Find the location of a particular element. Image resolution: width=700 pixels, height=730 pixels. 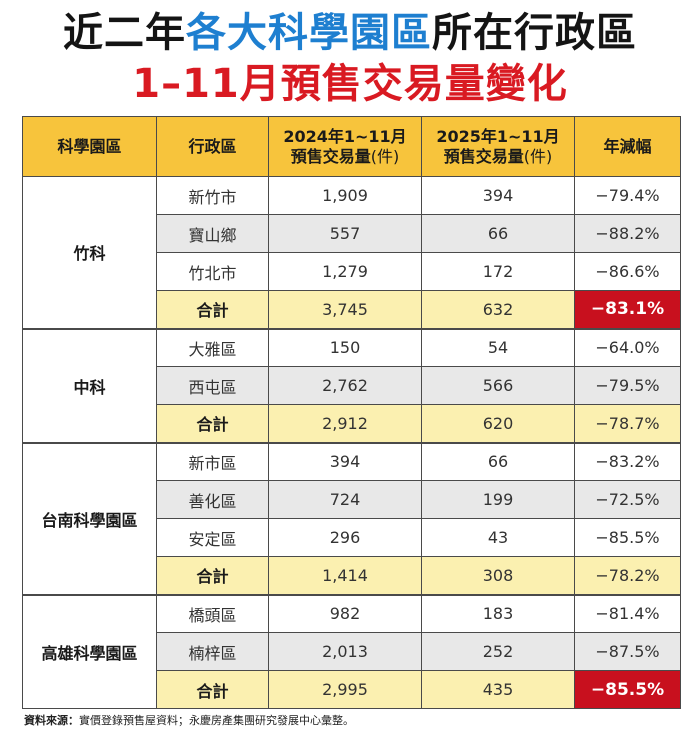

park-cell: 竹科 is located at coordinates (89, 252).